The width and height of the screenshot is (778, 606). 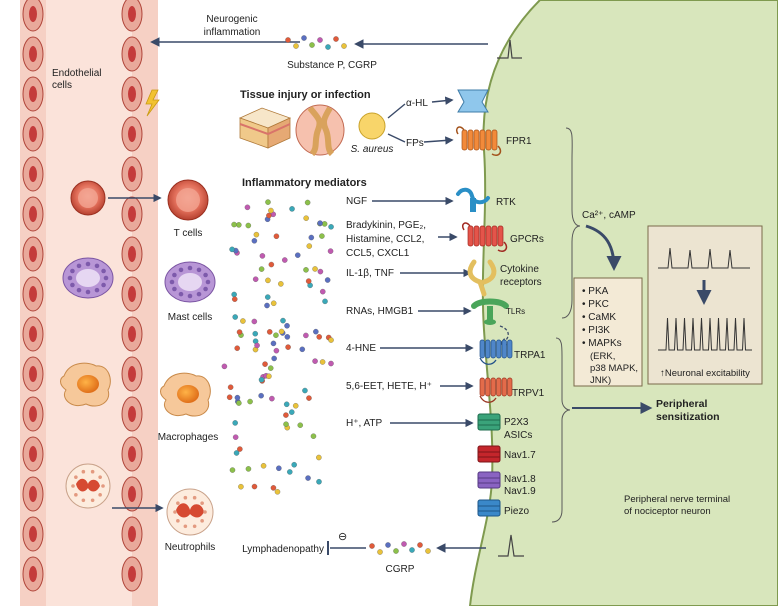 I want to click on tissue-injury-title: Tissue injury or infection, so click(x=305, y=95).